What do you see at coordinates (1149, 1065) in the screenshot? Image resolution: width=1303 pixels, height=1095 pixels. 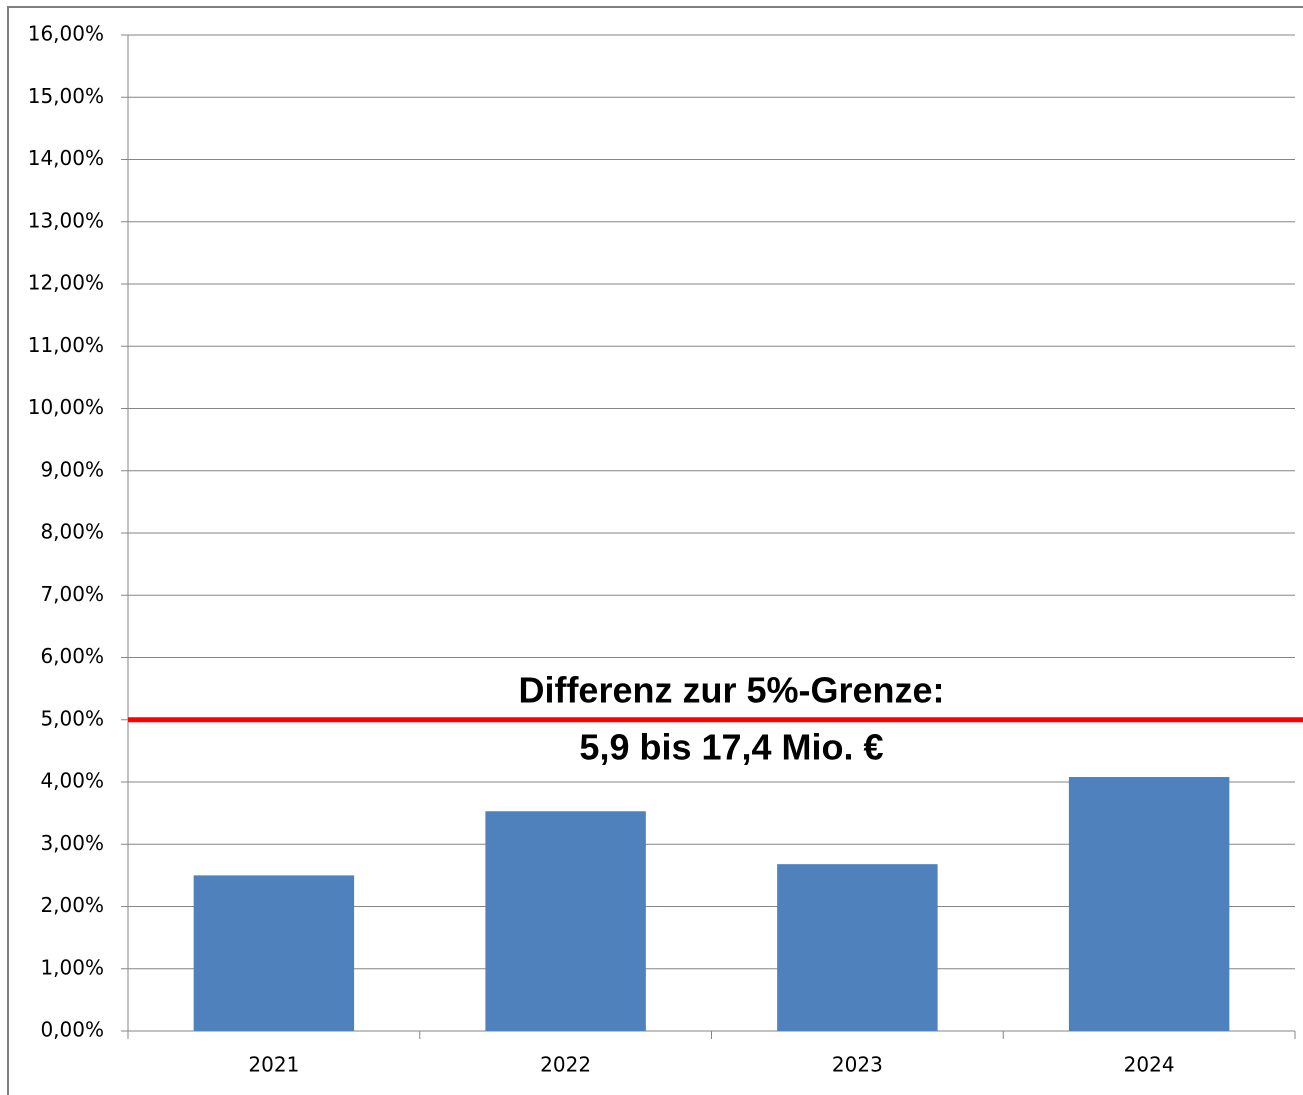 I see `x-tick-label: 2024` at bounding box center [1149, 1065].